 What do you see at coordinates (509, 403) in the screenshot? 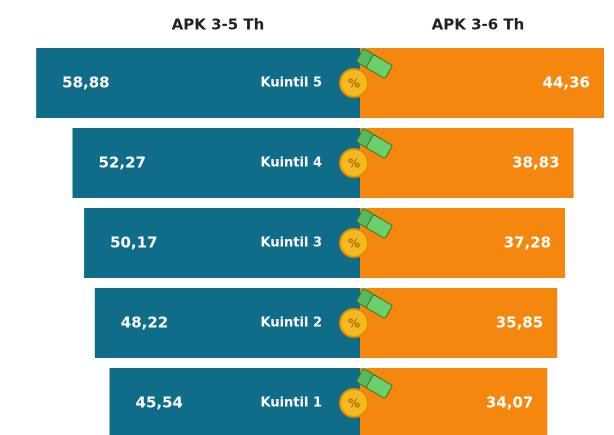
I see `value-label: 34,07` at bounding box center [509, 403].